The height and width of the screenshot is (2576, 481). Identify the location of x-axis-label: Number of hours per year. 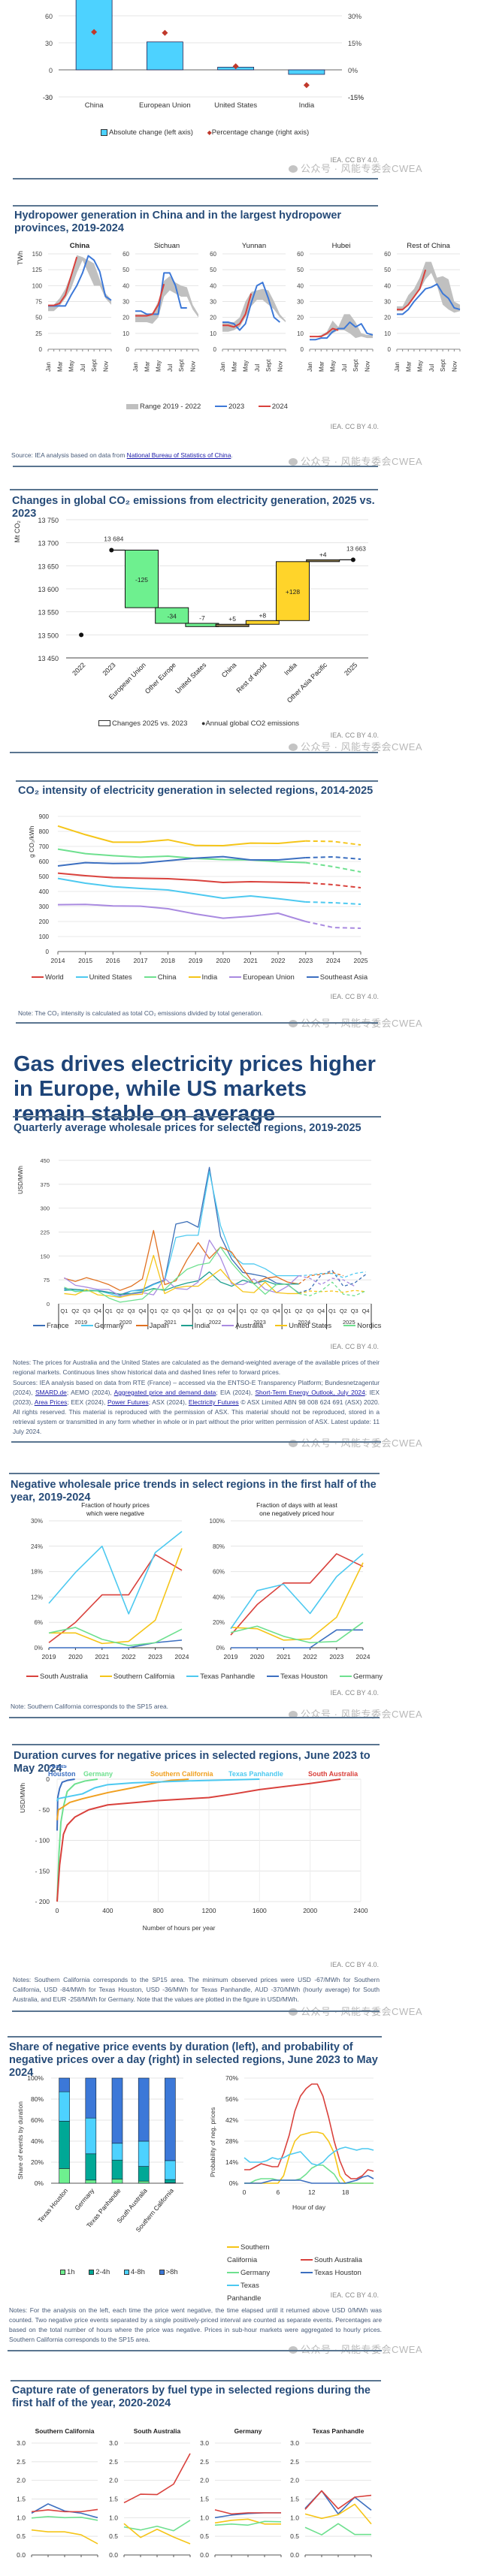
(179, 1928).